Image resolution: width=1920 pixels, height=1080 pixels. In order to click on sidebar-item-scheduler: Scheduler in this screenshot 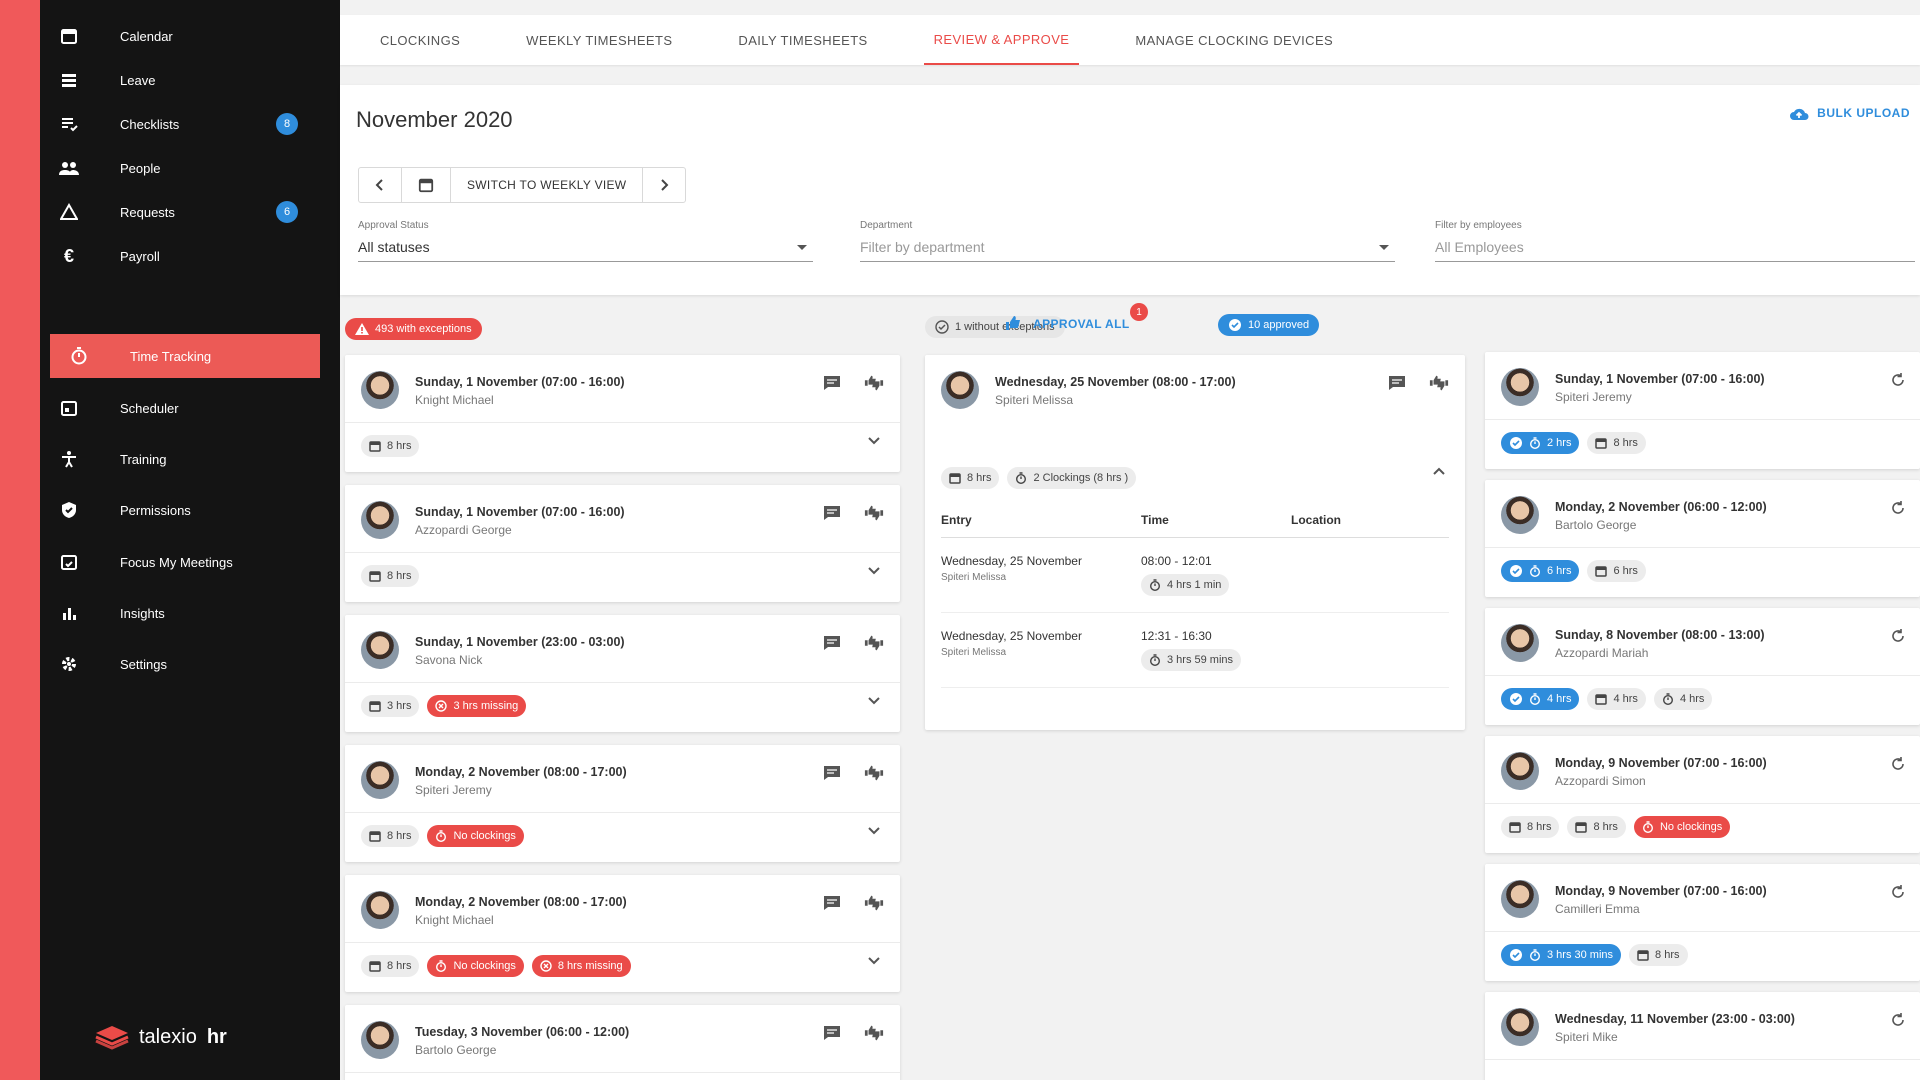, I will do `click(175, 408)`.